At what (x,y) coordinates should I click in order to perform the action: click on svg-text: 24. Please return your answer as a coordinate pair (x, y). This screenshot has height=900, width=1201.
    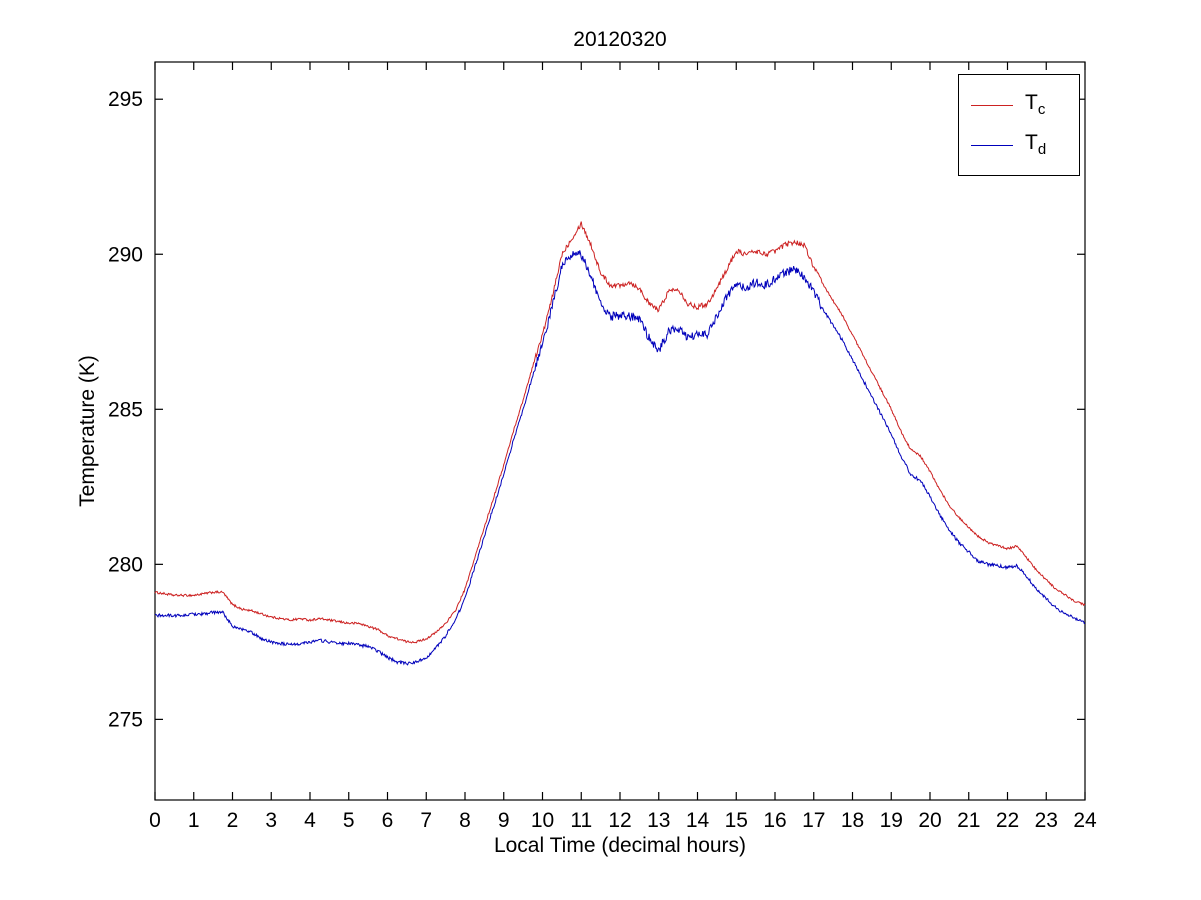
    Looking at the image, I should click on (1085, 820).